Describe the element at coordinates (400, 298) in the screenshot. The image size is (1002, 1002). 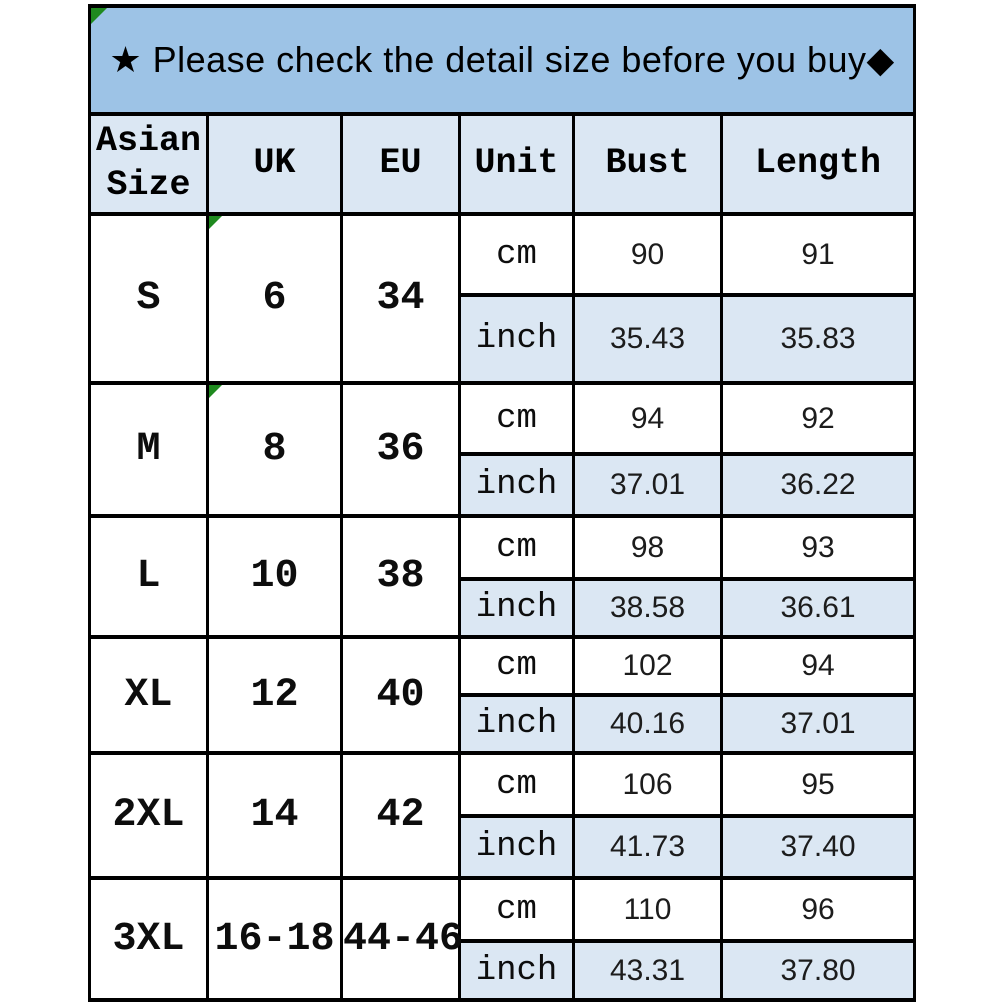
I see `eu-size-cell: 34` at that location.